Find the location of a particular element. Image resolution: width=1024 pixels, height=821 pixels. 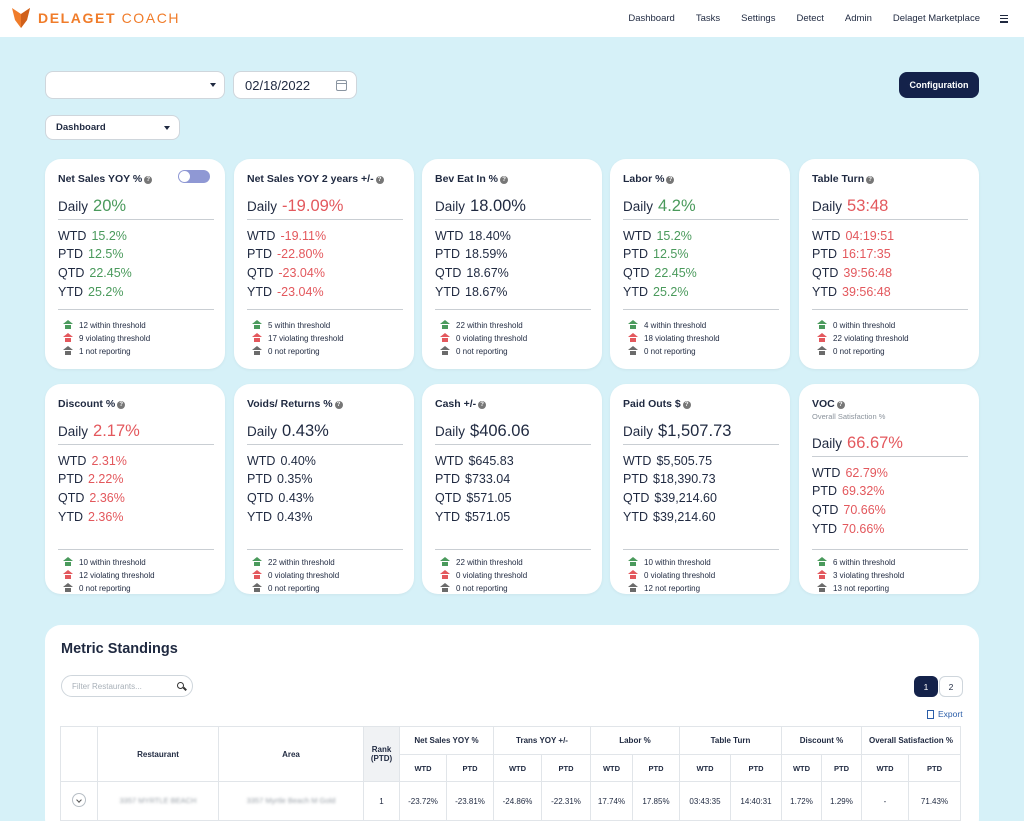

brand-logo: DELAGET COACH is located at coordinates (96, 18).